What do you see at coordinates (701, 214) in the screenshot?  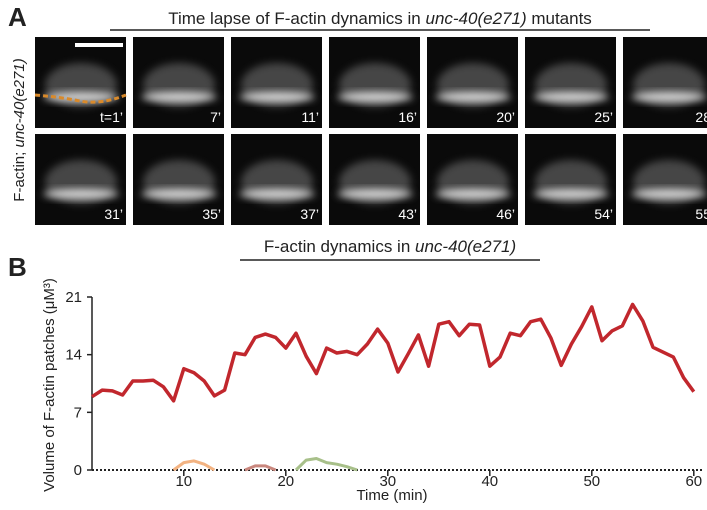 I see `time-label: 55` at bounding box center [701, 214].